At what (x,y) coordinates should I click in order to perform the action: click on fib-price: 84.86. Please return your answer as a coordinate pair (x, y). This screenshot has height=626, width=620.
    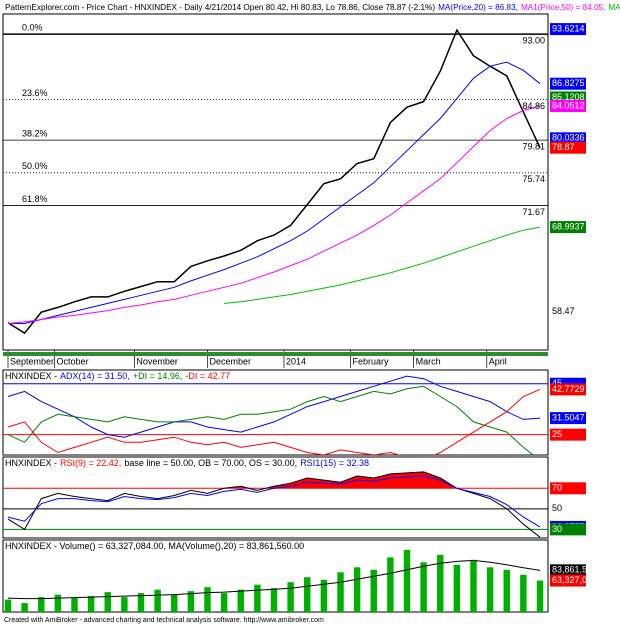
    Looking at the image, I should click on (533, 106).